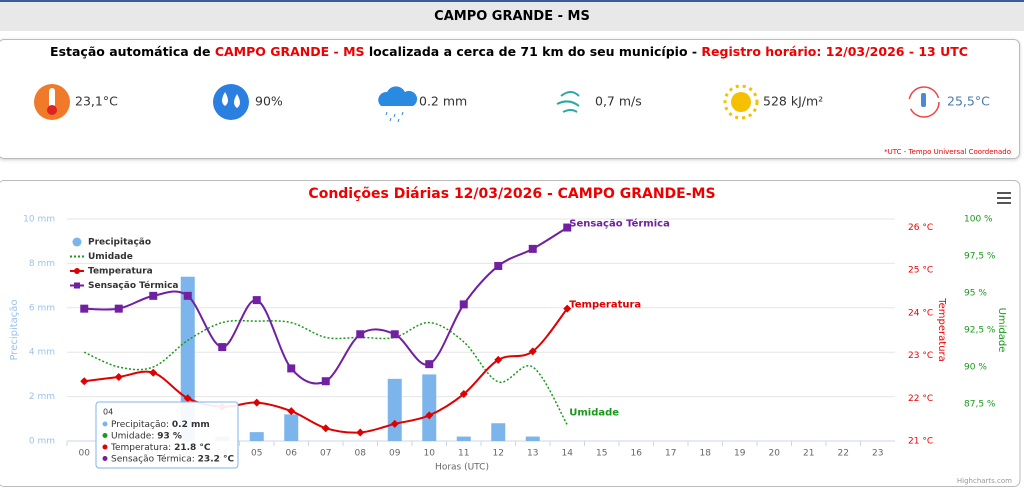  Describe the element at coordinates (740, 454) in the screenshot. I see `x-tick-label: 19` at that location.